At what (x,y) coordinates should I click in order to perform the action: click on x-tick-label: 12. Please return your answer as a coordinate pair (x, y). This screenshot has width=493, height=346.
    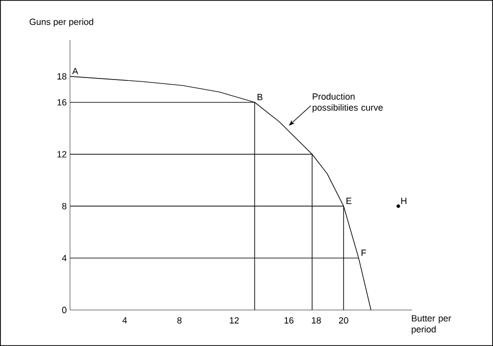
    Looking at the image, I should click on (234, 320).